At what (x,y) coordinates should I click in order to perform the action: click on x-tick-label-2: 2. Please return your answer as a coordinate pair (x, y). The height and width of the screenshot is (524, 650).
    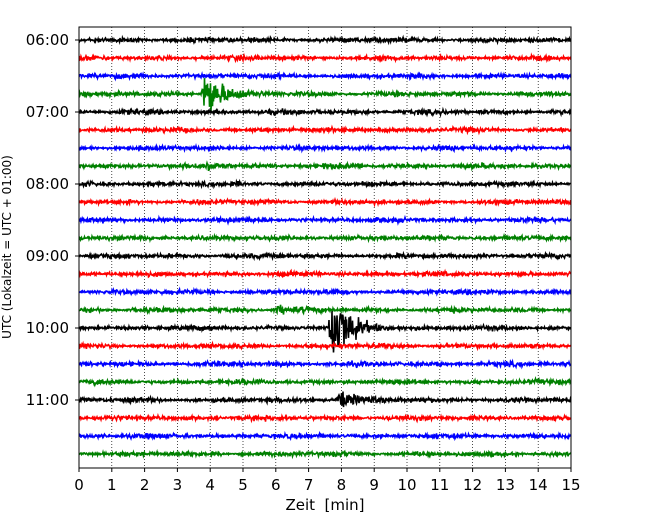
    Looking at the image, I should click on (145, 485).